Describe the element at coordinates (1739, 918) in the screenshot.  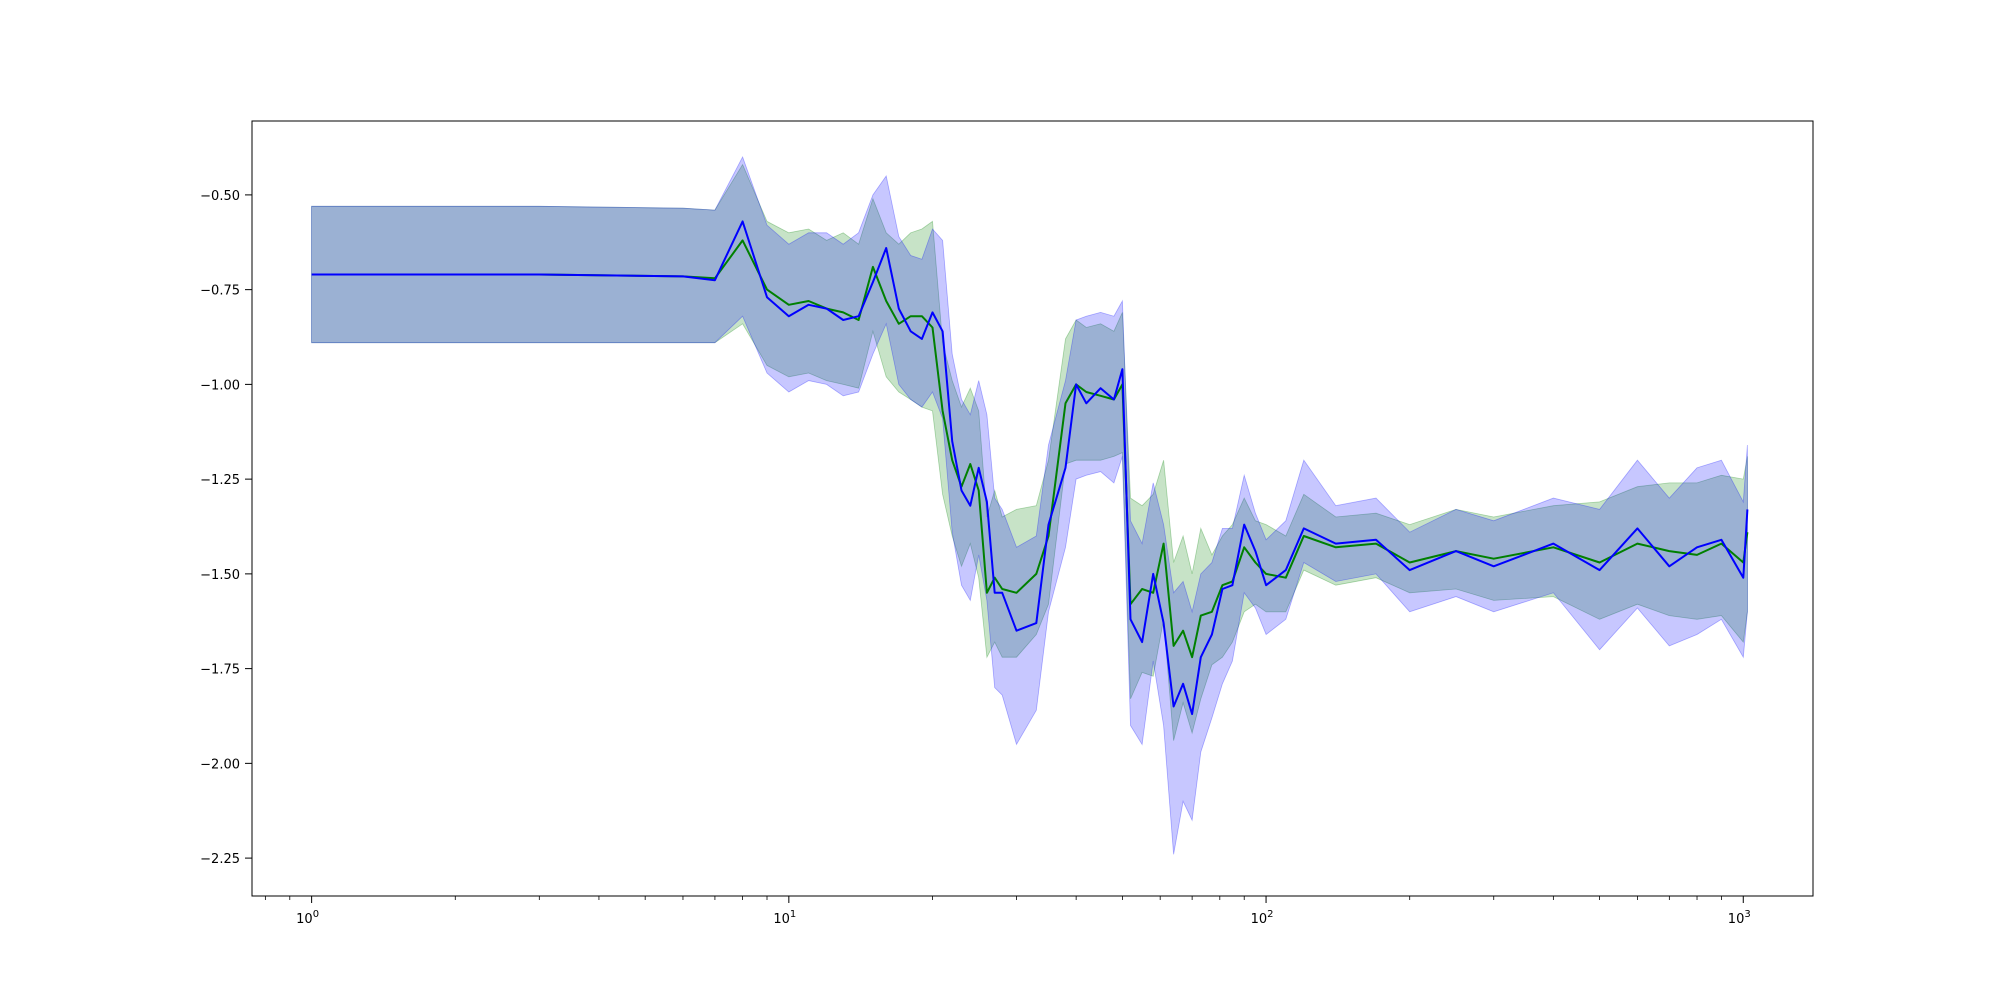
I see `x-tick-label: 10³` at that location.